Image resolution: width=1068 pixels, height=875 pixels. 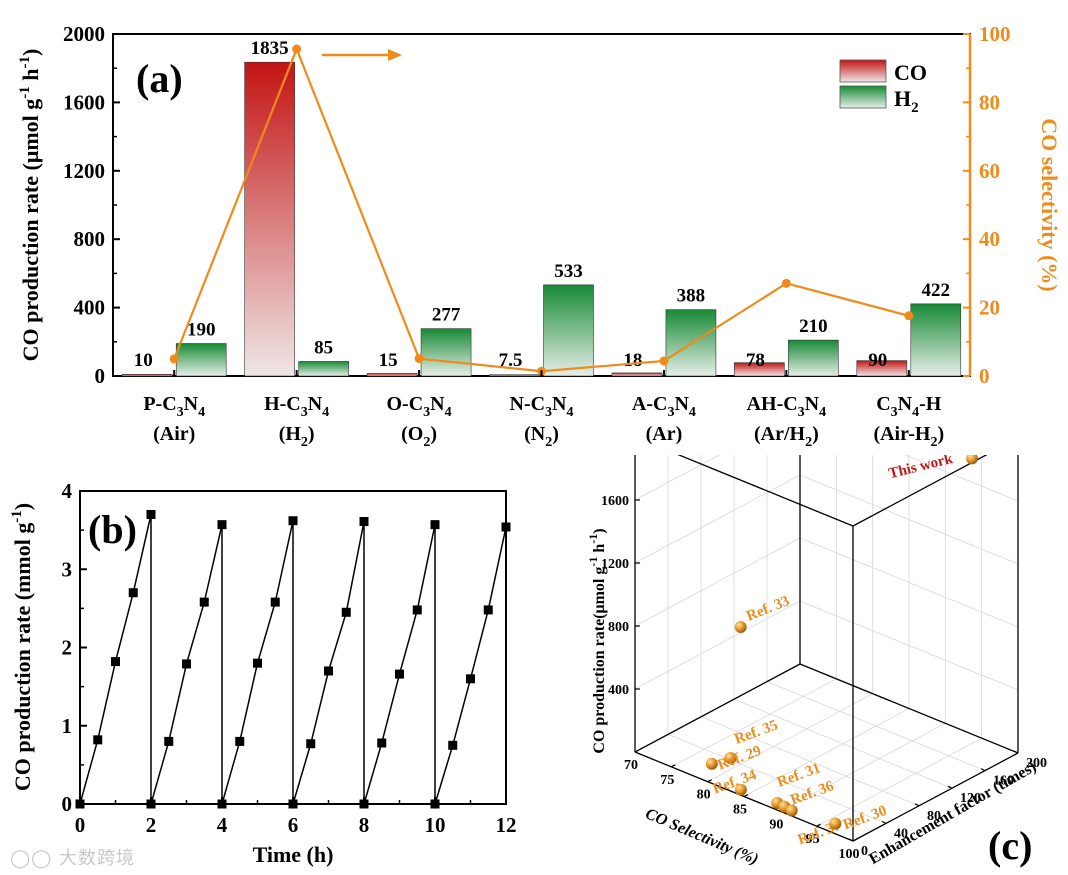 I want to click on x-tick-label-b: 12, so click(x=506, y=825).